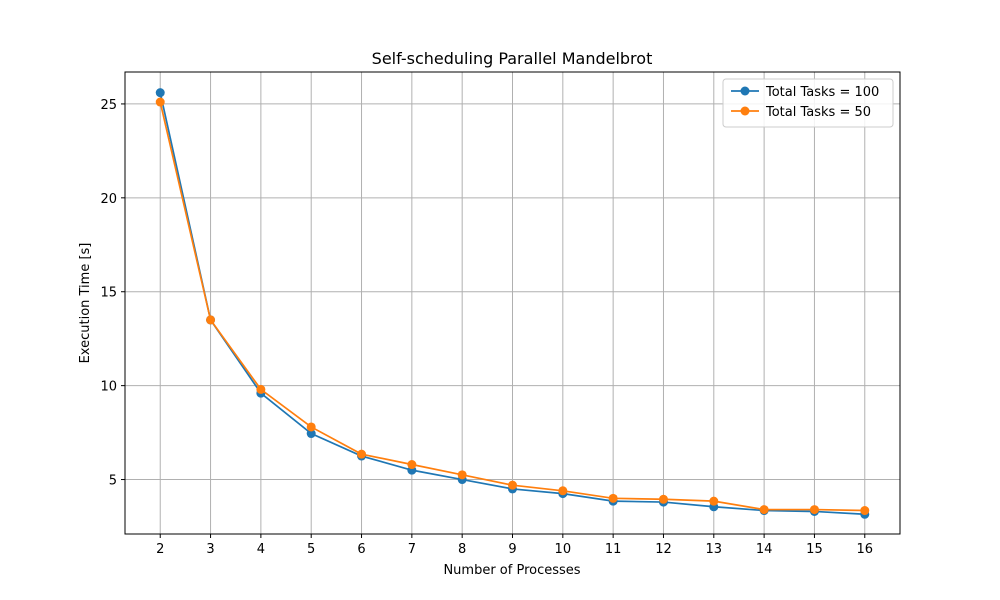 Image resolution: width=1000 pixels, height=600 pixels. I want to click on x-tick-label: 4, so click(261, 549).